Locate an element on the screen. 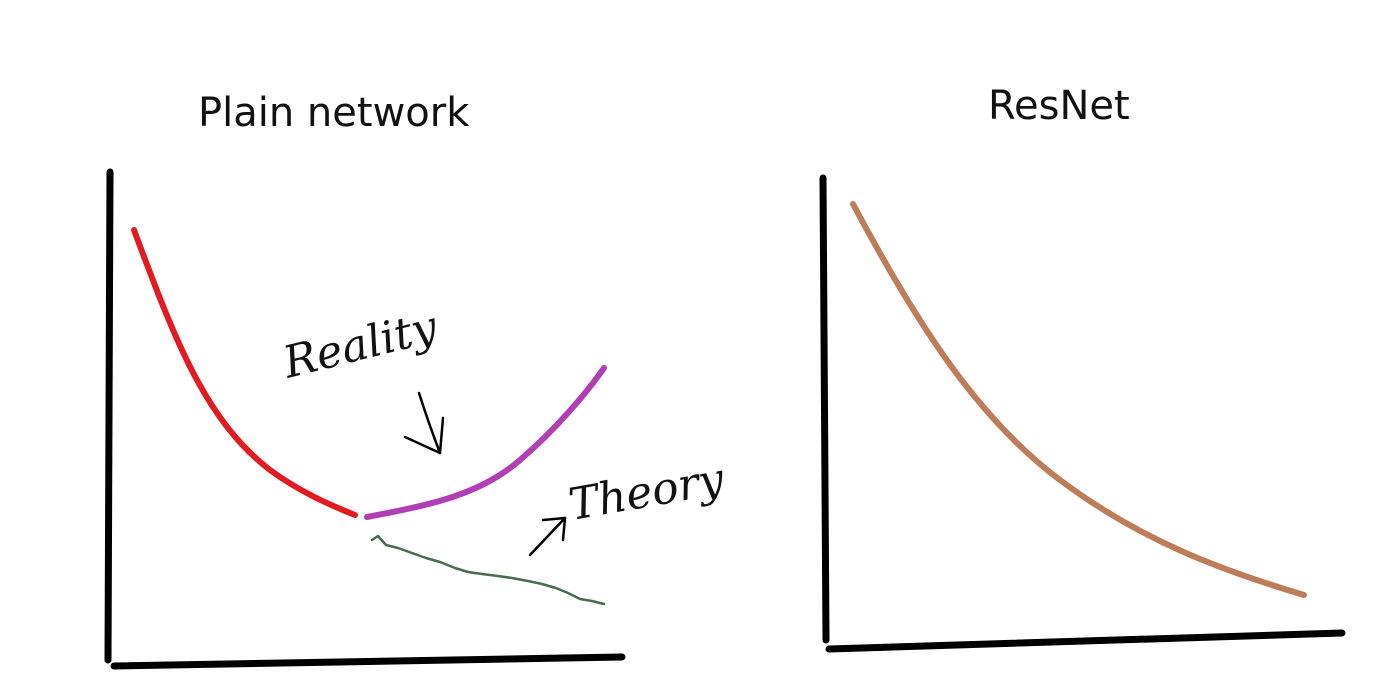 The height and width of the screenshot is (690, 1400). theory-curve is located at coordinates (488, 570).